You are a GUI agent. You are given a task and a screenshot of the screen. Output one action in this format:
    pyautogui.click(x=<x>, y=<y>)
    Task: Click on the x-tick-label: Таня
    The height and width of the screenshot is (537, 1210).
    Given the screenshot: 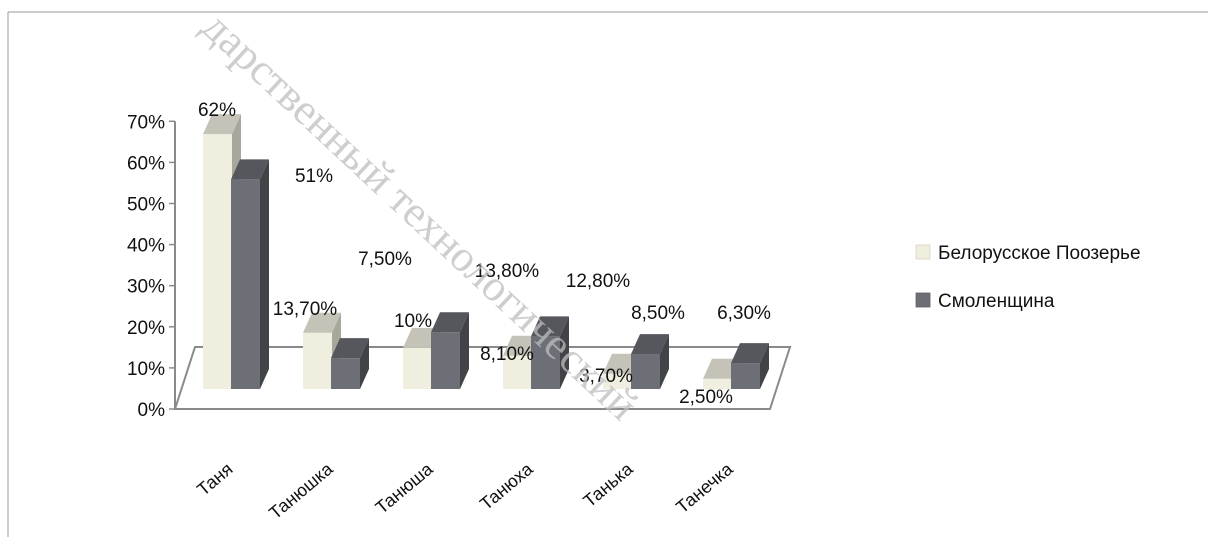 What is the action you would take?
    pyautogui.click(x=214, y=479)
    